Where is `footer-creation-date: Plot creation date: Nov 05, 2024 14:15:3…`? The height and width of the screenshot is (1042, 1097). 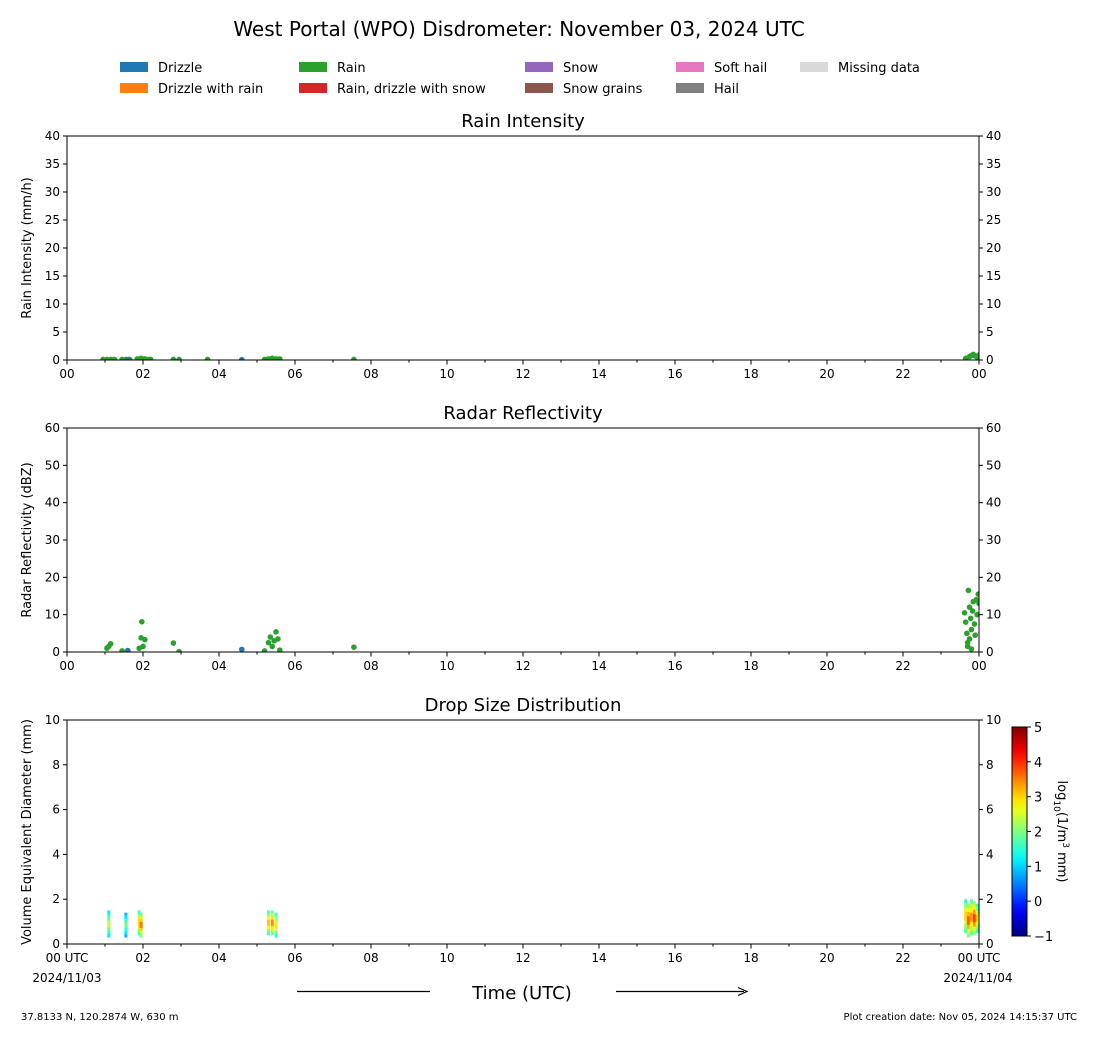
footer-creation-date: Plot creation date: Nov 05, 2024 14:15:3… is located at coordinates (960, 1017).